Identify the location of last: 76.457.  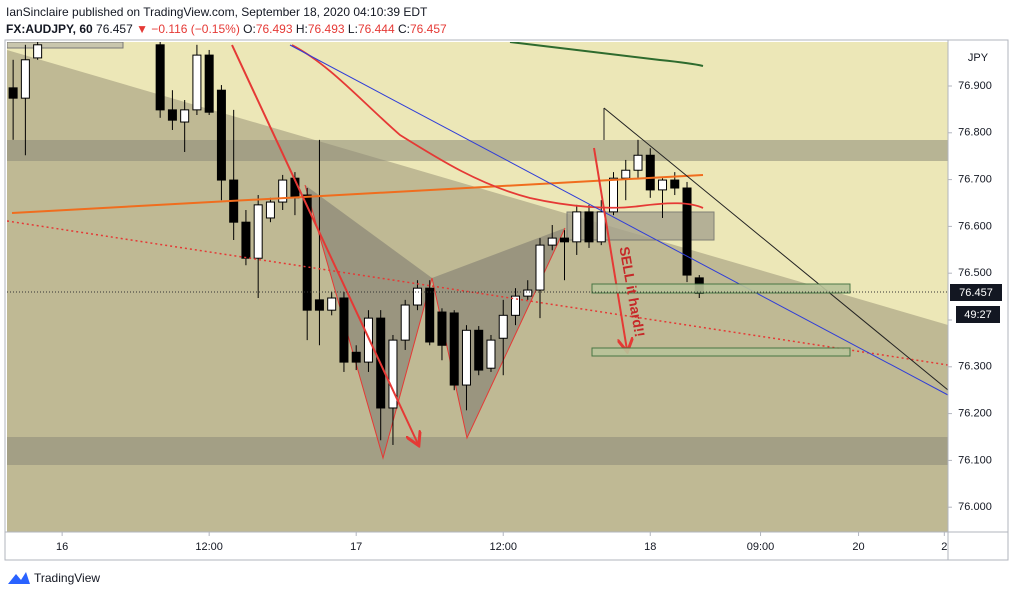
(114, 29).